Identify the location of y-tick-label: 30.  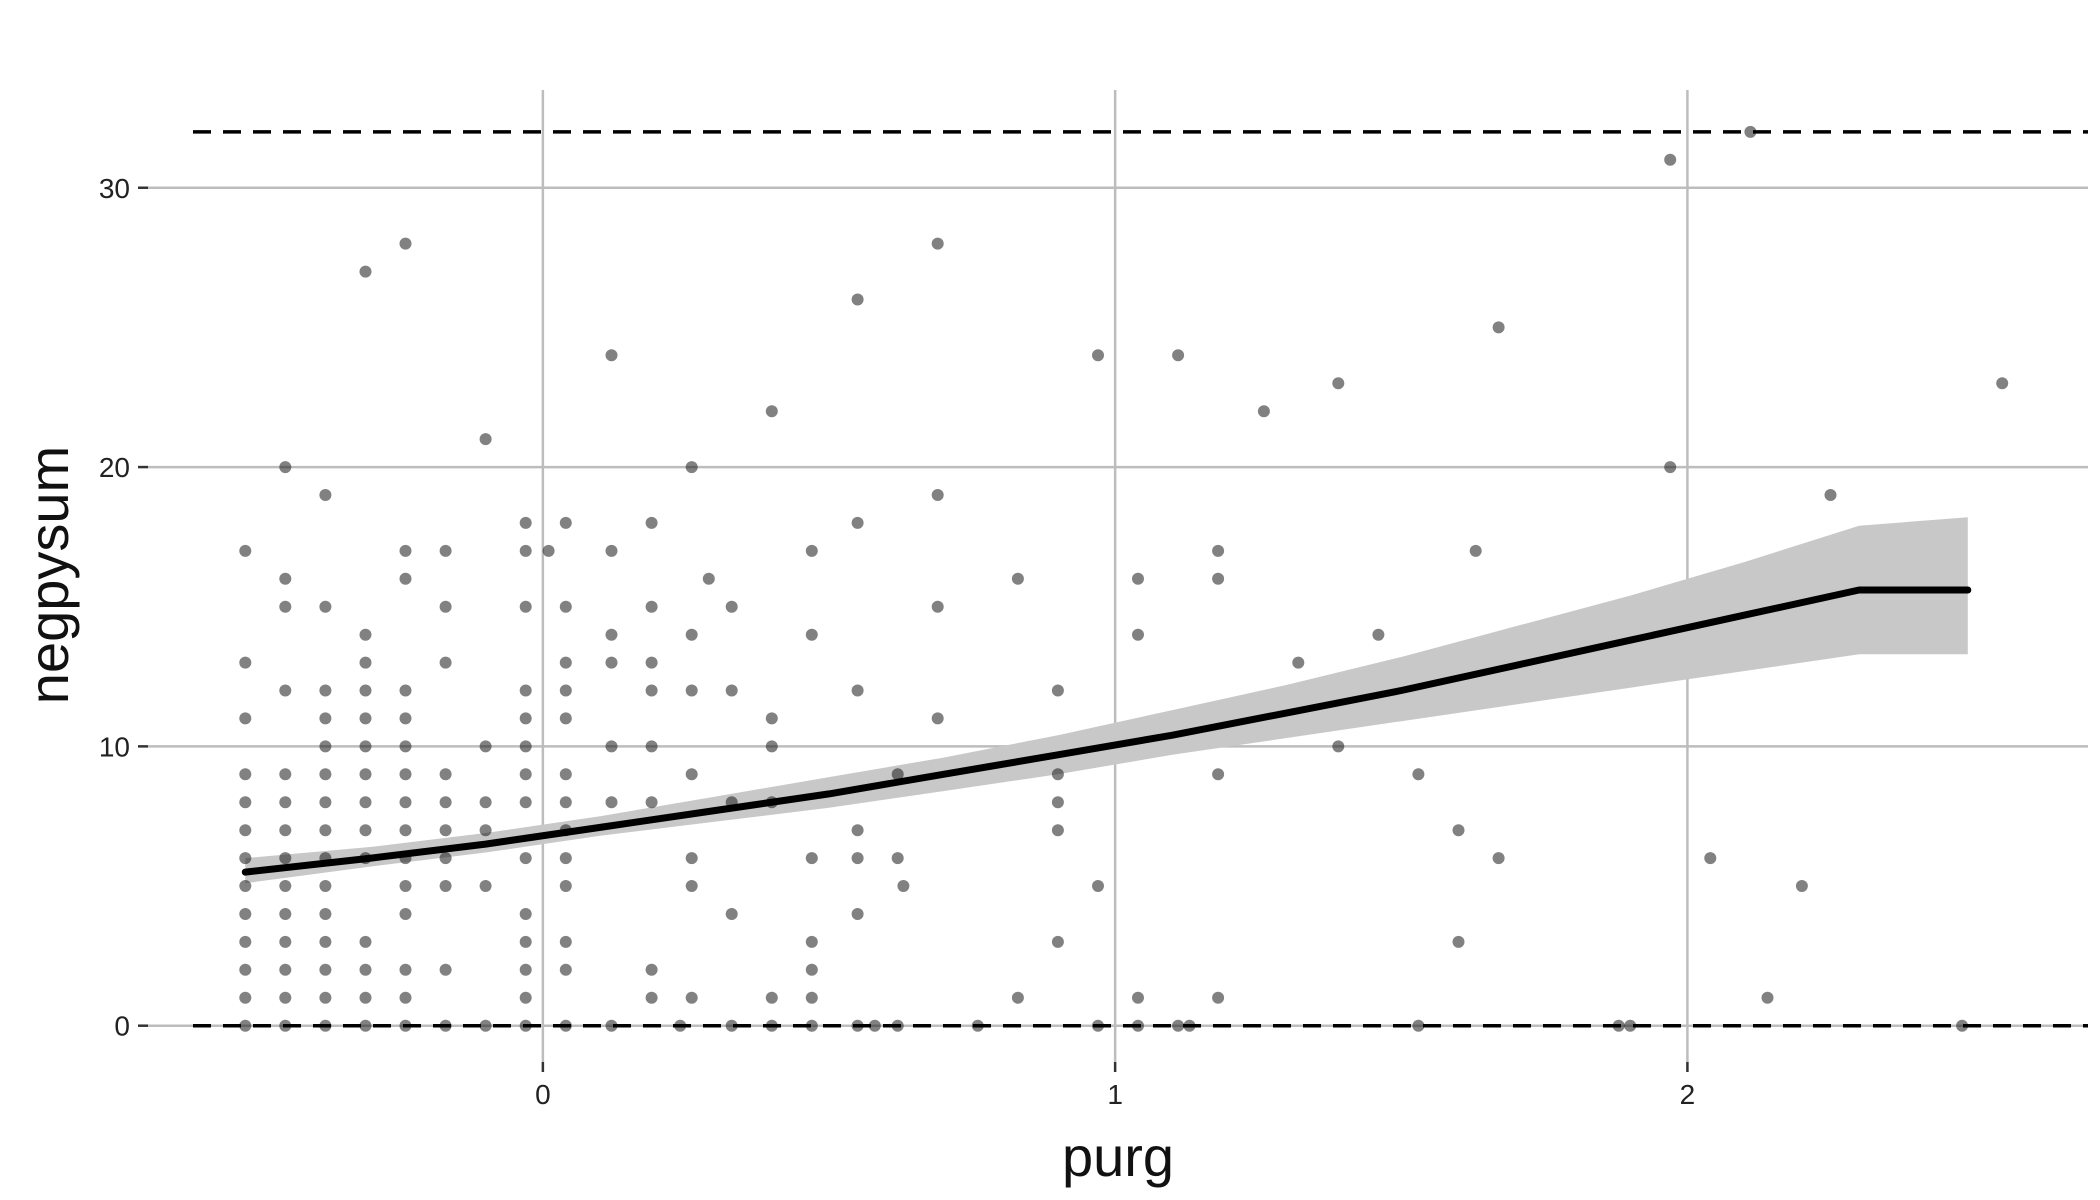
(114, 188).